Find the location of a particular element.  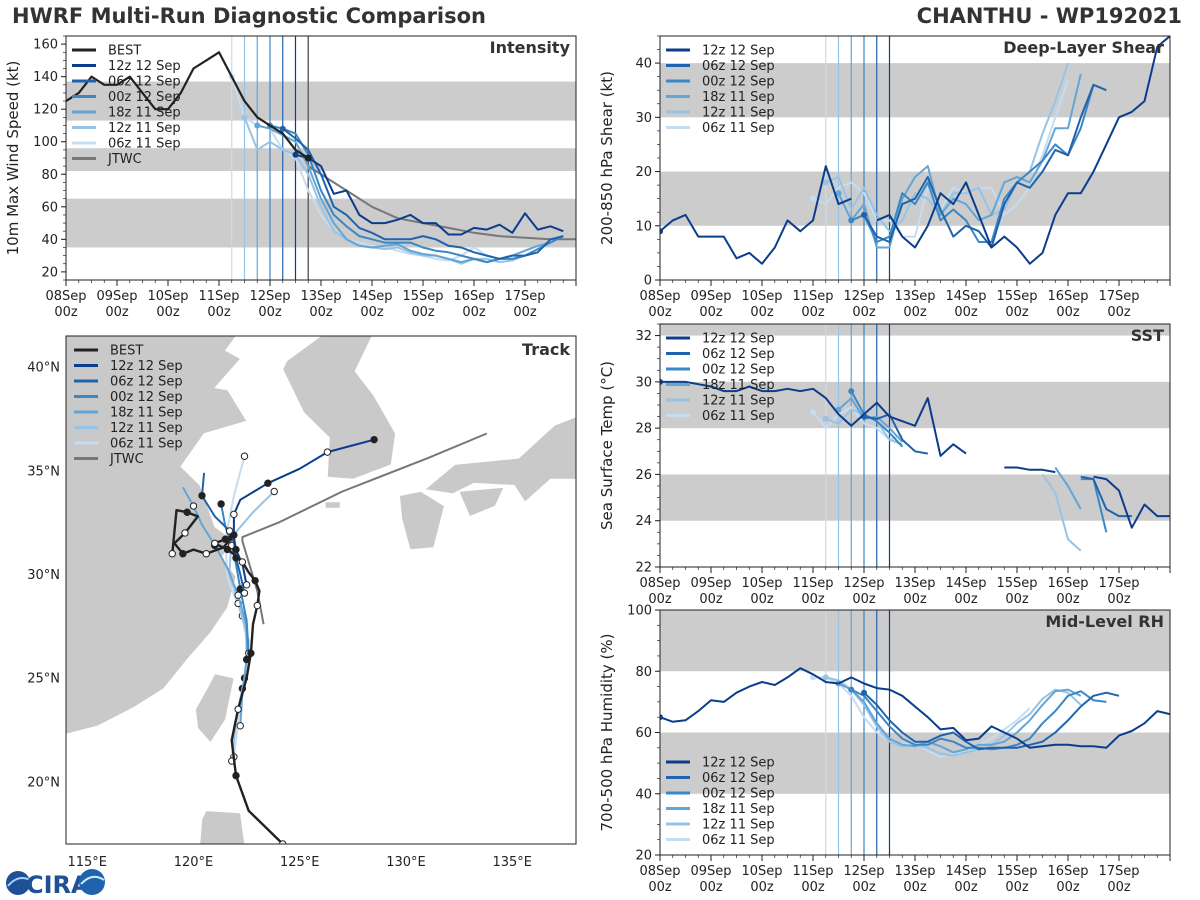

track-ytick-label: 30°N is located at coordinates (43, 575).